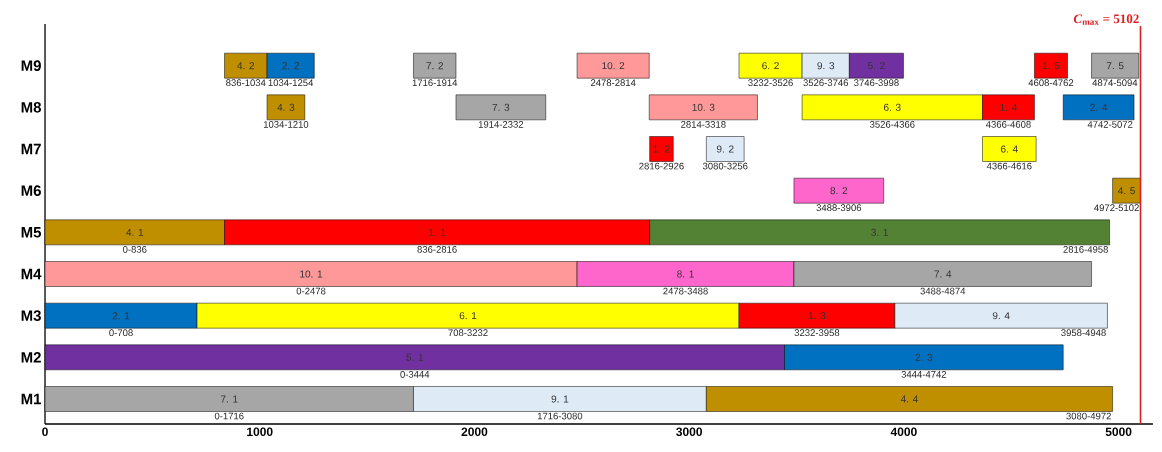 The image size is (1162, 452). Describe the element at coordinates (817, 333) in the screenshot. I see `data-label: 3232-3958` at that location.